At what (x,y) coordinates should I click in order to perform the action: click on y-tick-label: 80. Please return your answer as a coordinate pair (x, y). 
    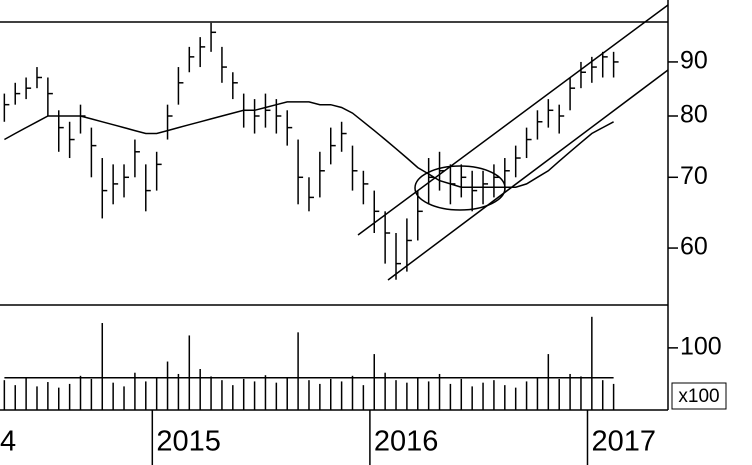
    Looking at the image, I should click on (694, 115).